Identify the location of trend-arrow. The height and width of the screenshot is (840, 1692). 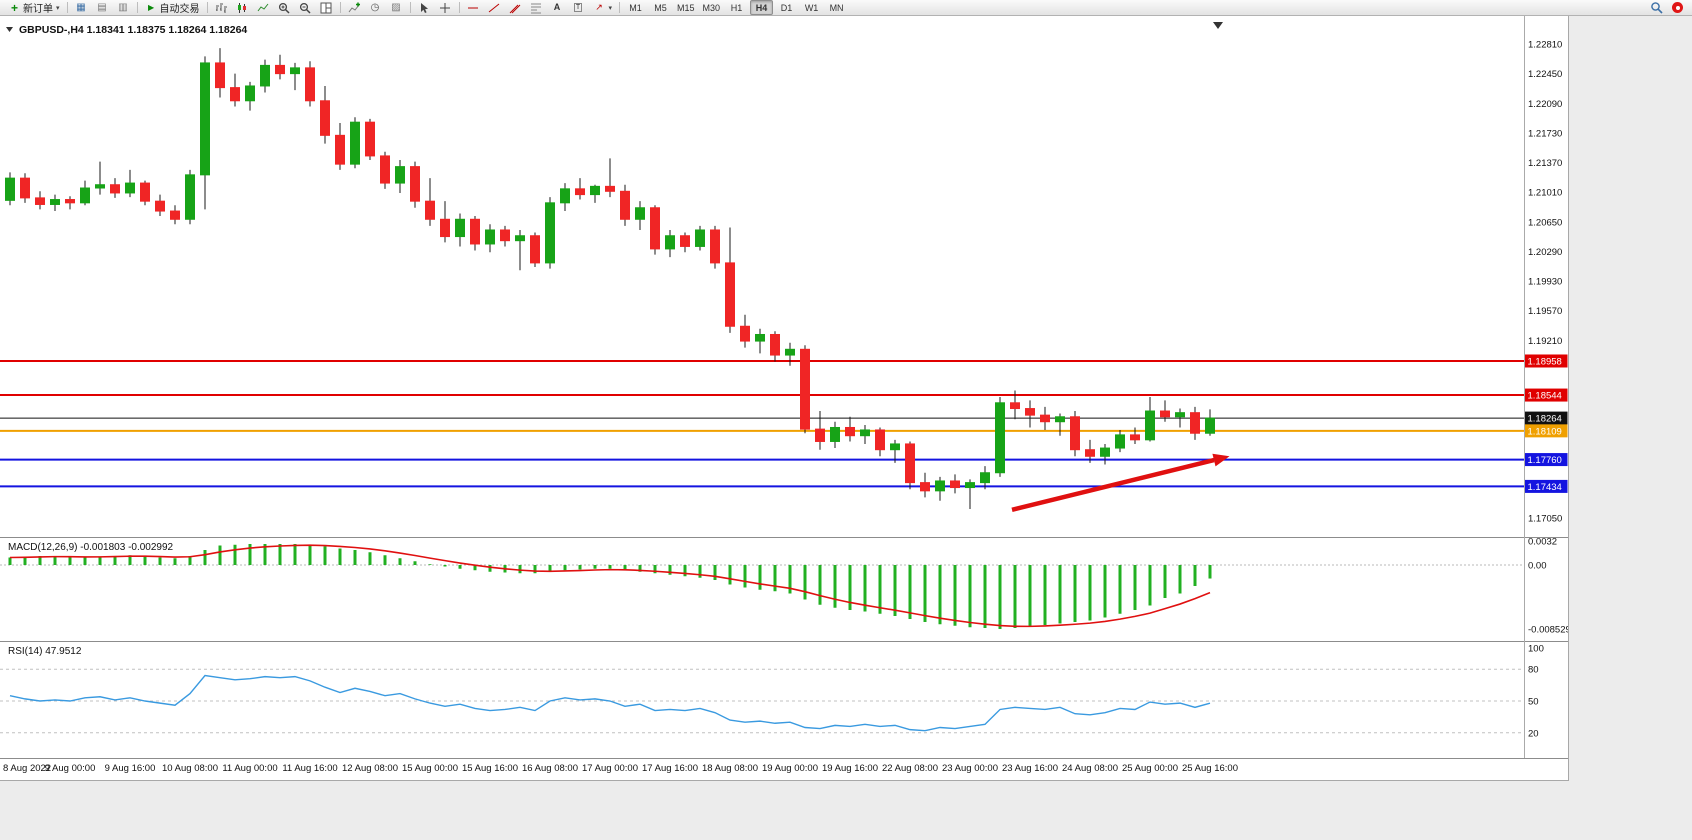
(1120, 482).